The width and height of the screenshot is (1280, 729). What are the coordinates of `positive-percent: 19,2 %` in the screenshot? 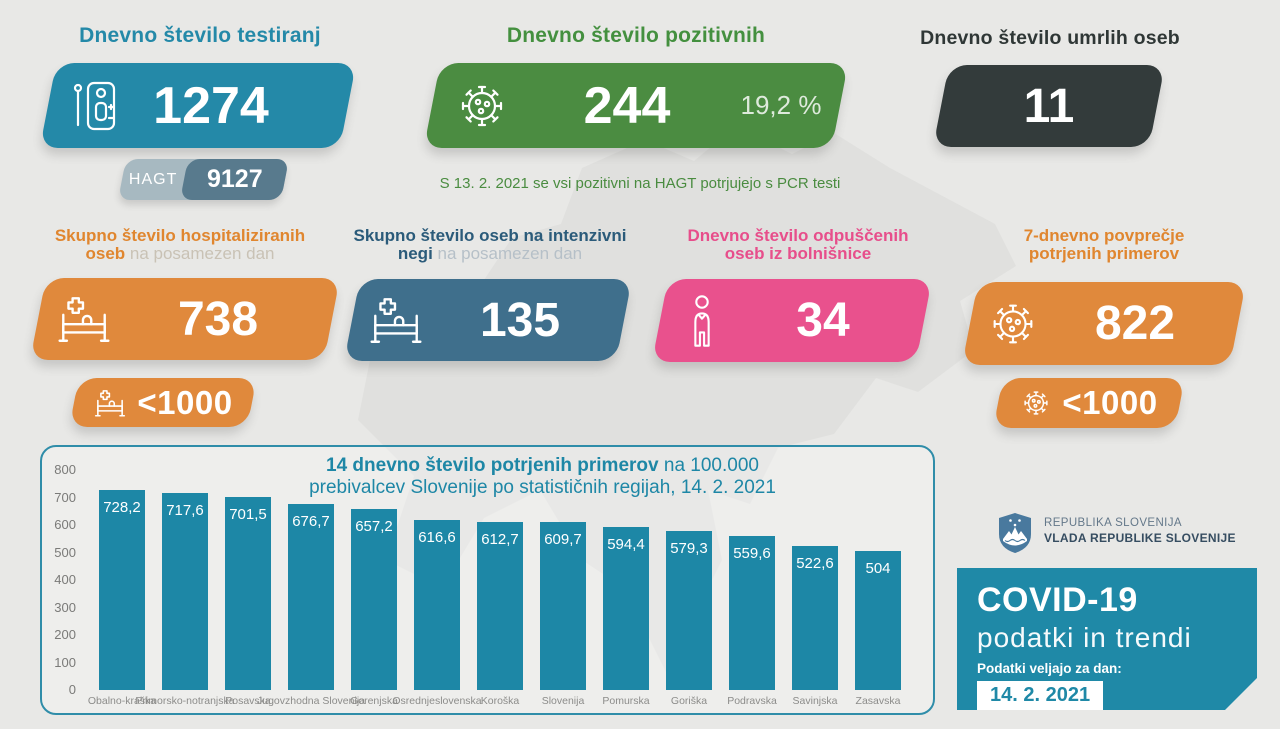 It's located at (781, 105).